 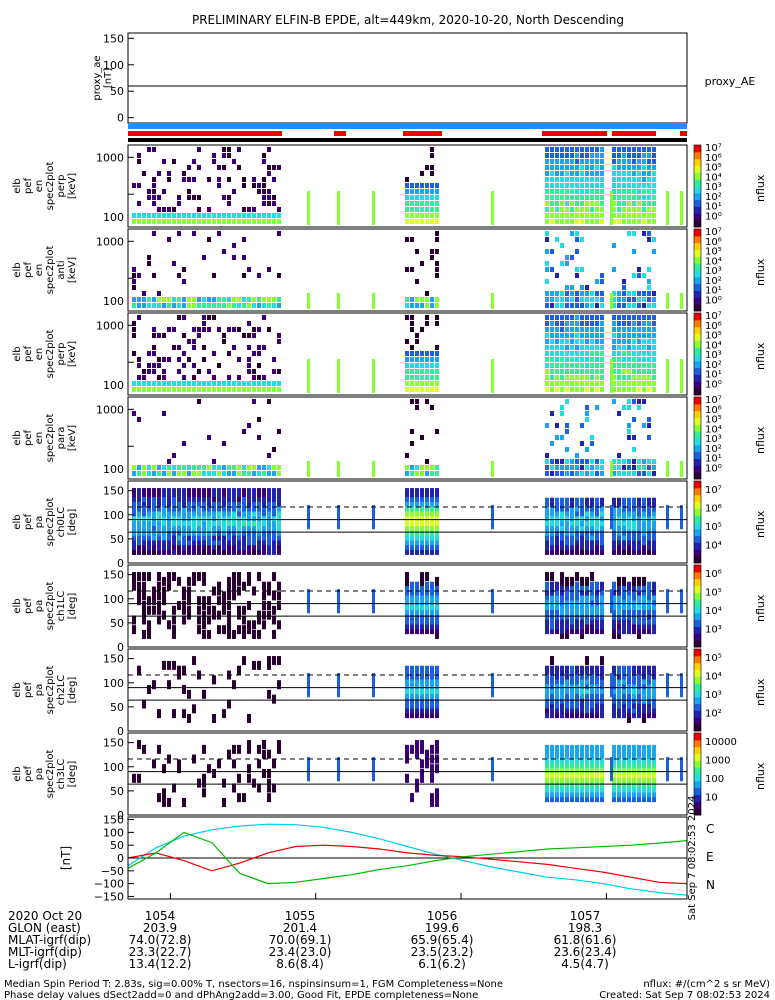 What do you see at coordinates (120, 118) in the screenshot?
I see `ae-ytick-label: 0` at bounding box center [120, 118].